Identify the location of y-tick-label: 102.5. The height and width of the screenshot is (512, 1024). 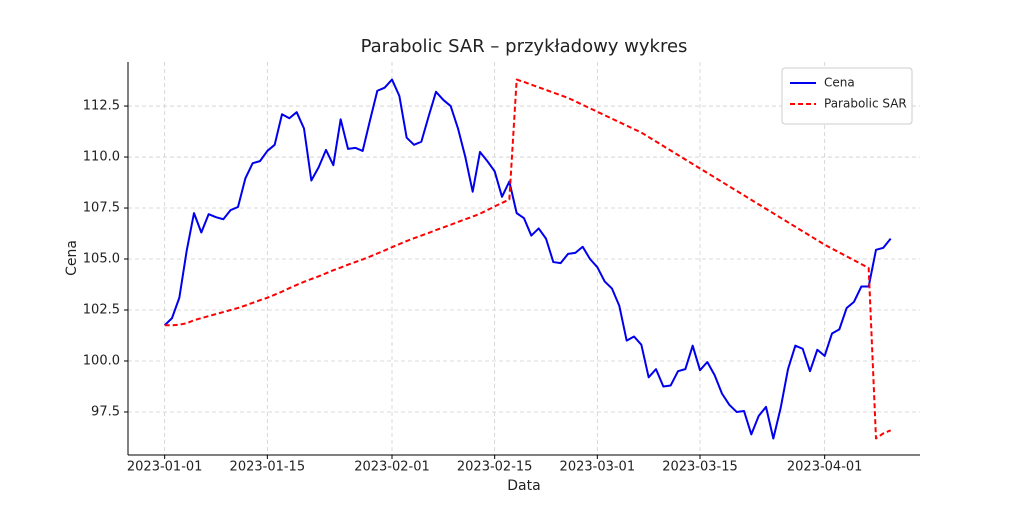
(101, 309).